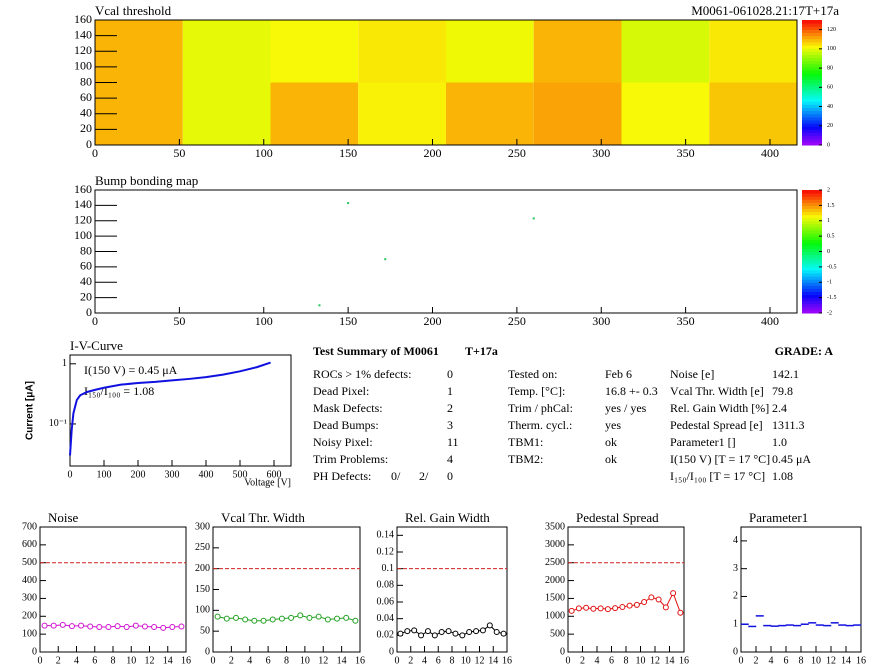 The image size is (896, 672). Describe the element at coordinates (613, 425) in the screenshot. I see `condition-value: yes` at that location.